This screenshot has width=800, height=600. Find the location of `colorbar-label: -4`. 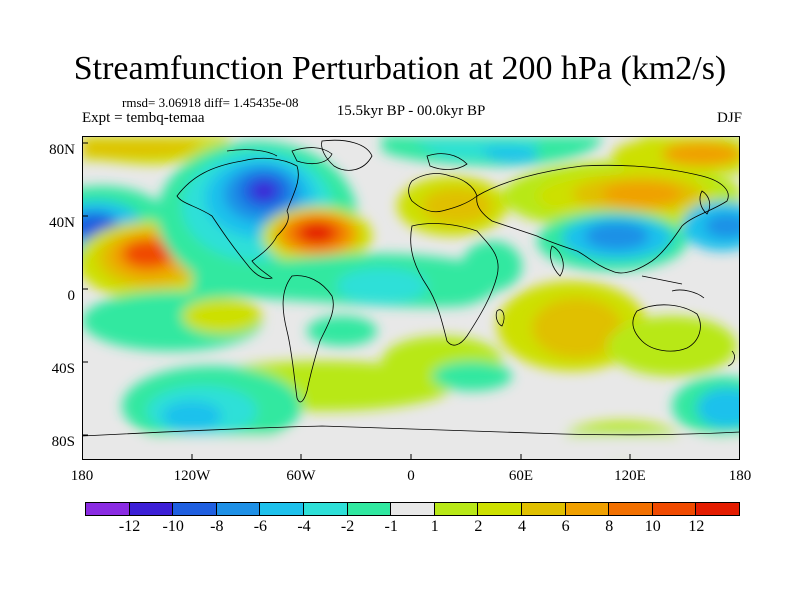

colorbar-label: -4 is located at coordinates (304, 526).